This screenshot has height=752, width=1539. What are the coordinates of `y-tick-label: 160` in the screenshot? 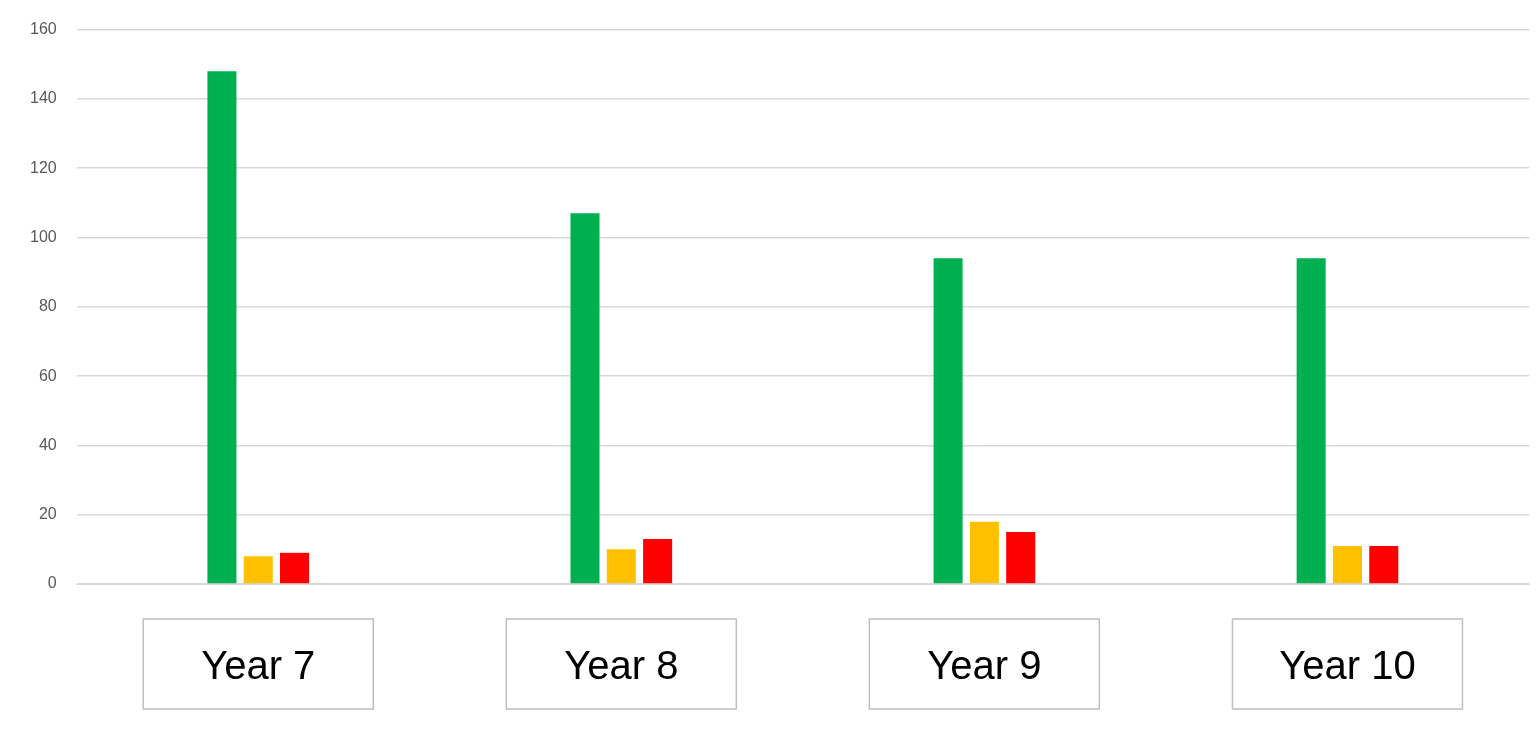 It's located at (43, 29).